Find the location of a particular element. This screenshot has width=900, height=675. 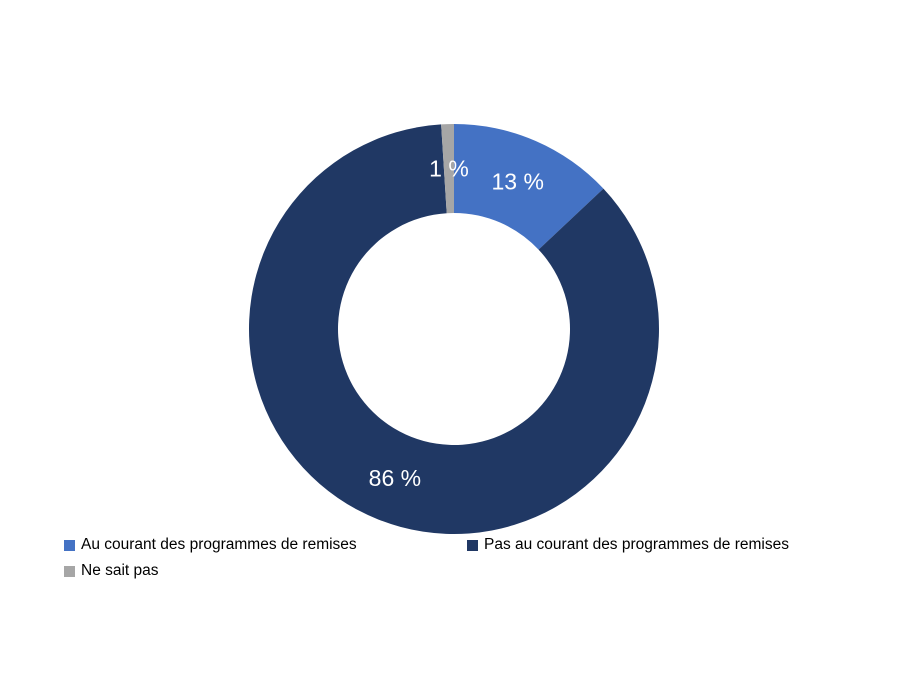

legend-item-au-courant: Au courant des programmes de remises is located at coordinates (210, 545).